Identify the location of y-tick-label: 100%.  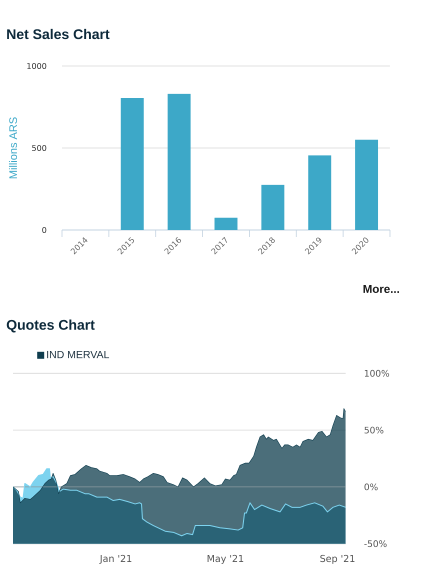
(377, 373).